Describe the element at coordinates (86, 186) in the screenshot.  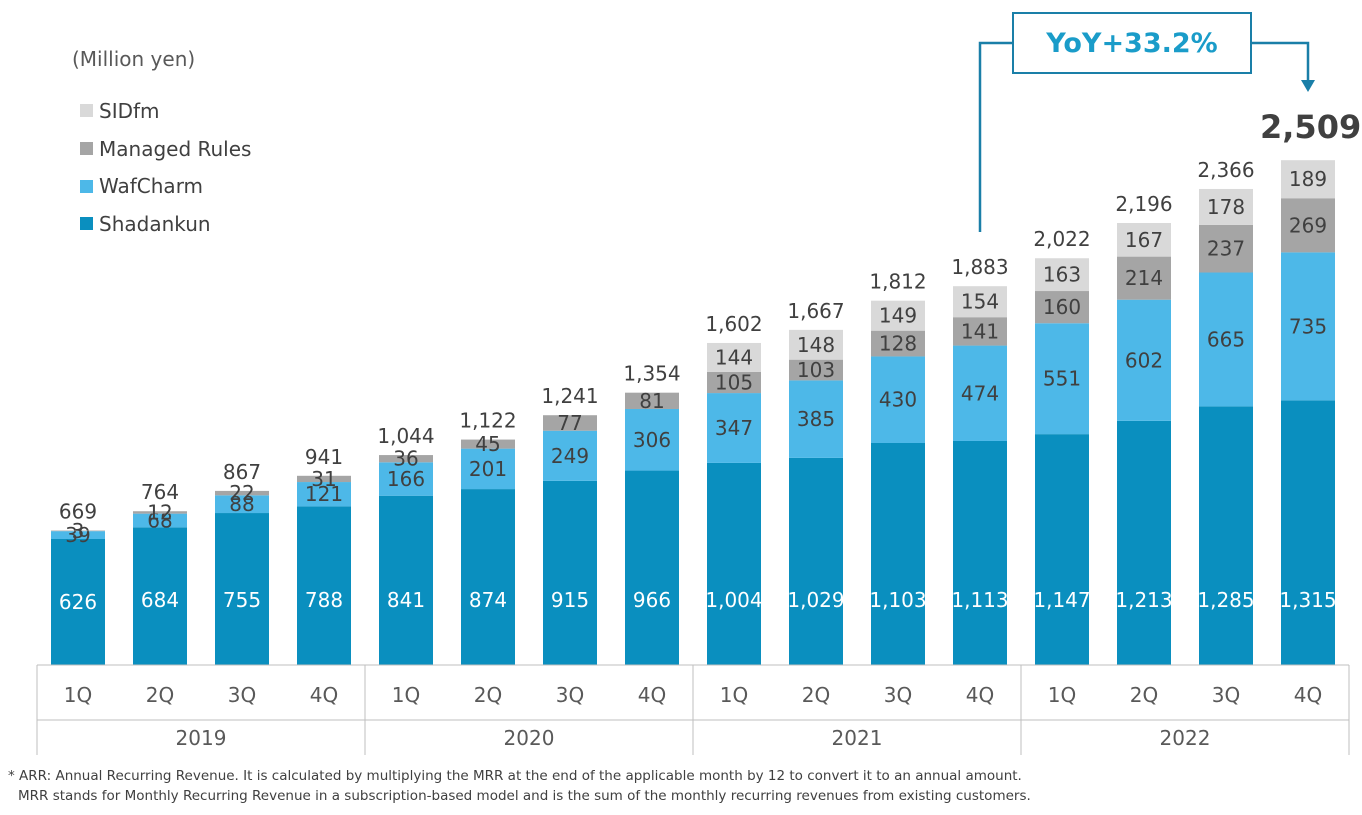
I see `legend-swatch-wafcharm` at that location.